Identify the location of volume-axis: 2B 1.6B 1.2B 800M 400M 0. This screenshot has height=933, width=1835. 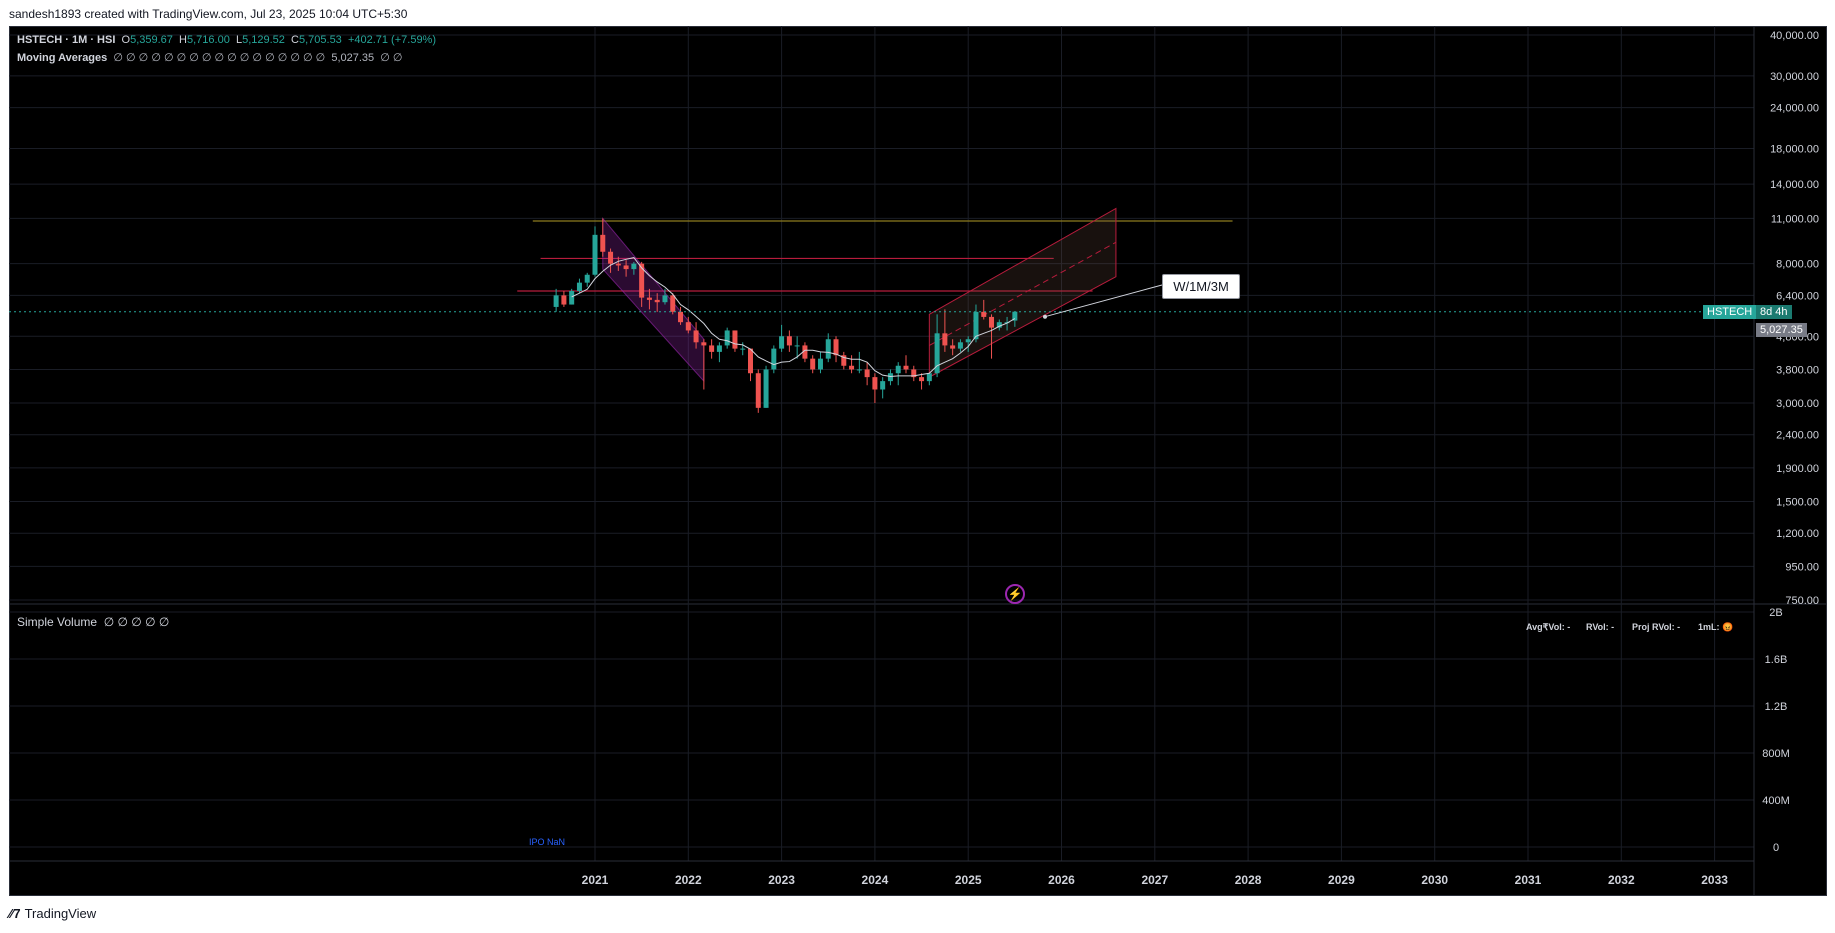
(1776, 730).